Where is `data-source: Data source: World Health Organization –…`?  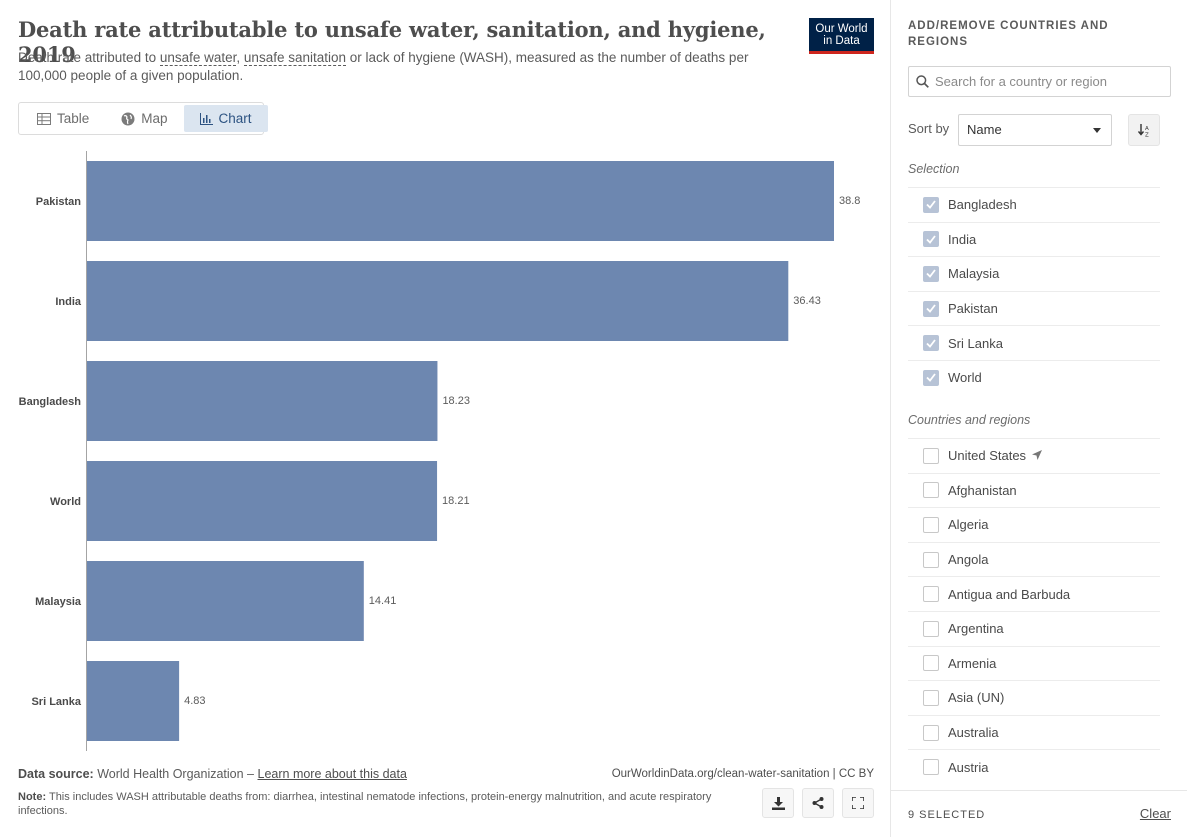
data-source: Data source: World Health Organization –… is located at coordinates (212, 774).